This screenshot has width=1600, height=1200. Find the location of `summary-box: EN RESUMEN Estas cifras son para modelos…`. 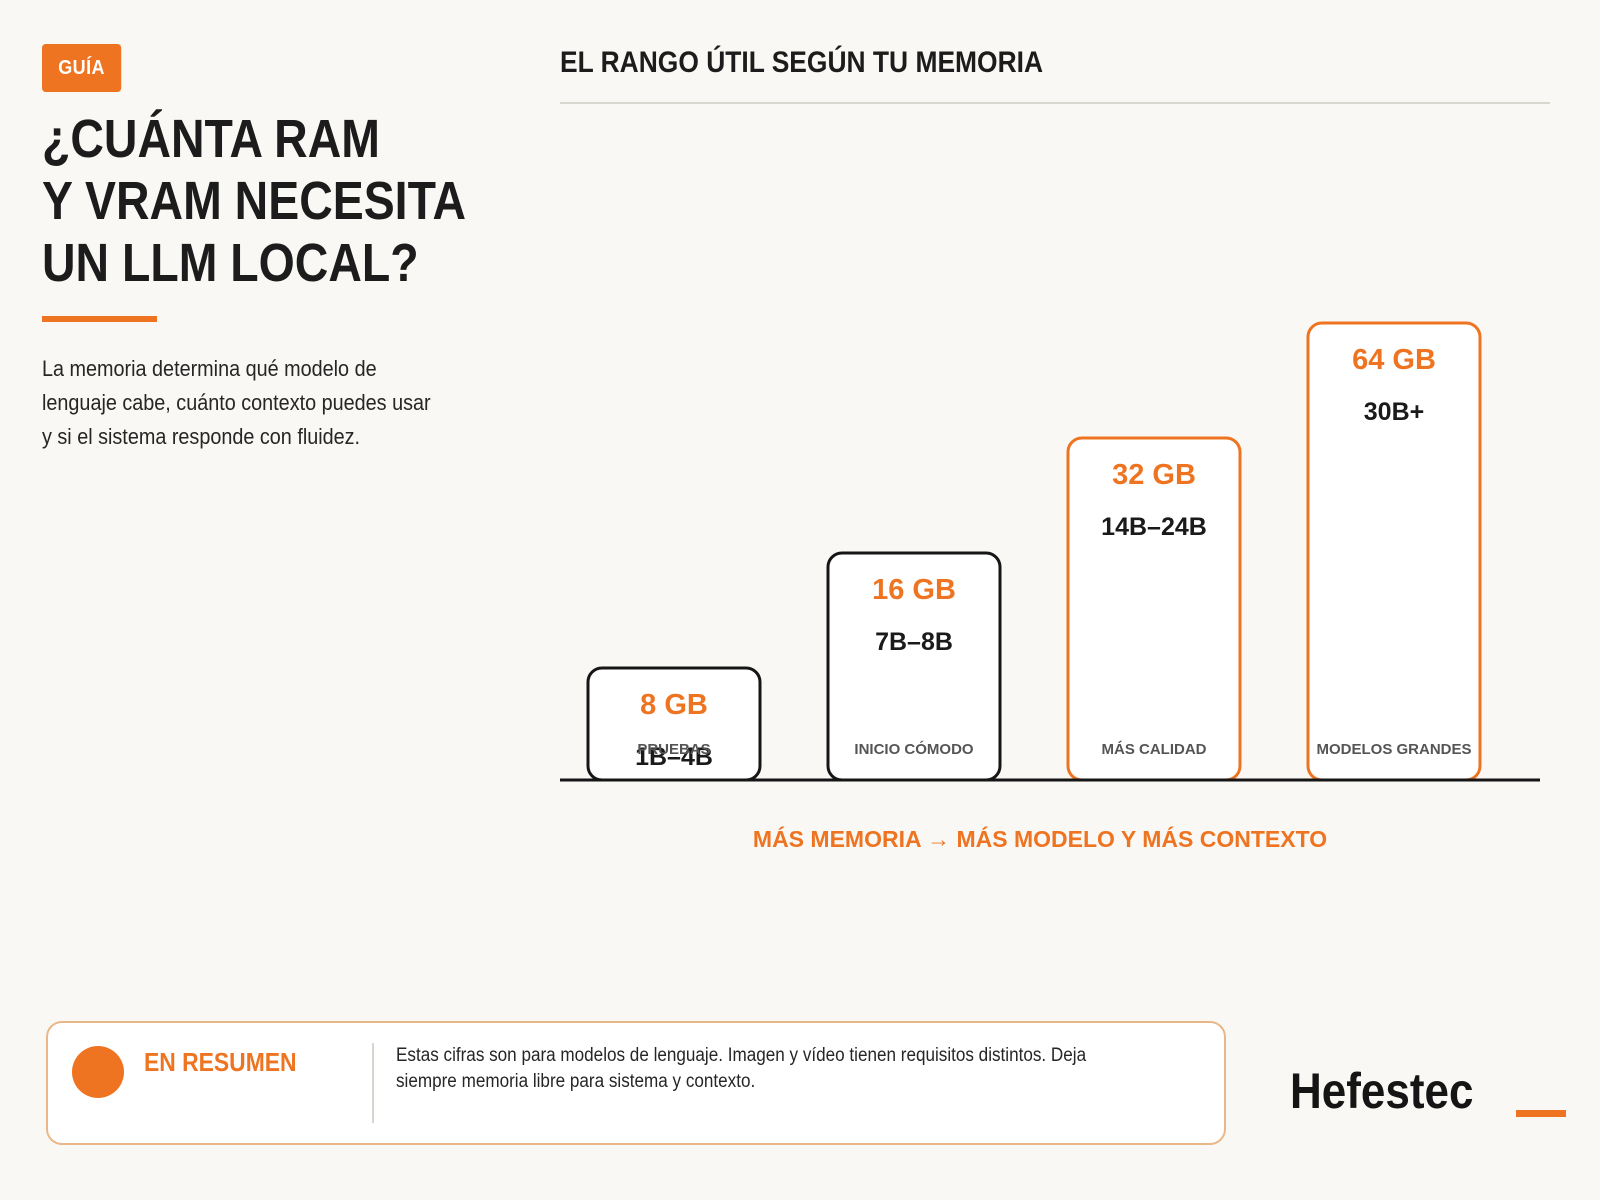

summary-box: EN RESUMEN Estas cifras son para modelos… is located at coordinates (636, 1083).